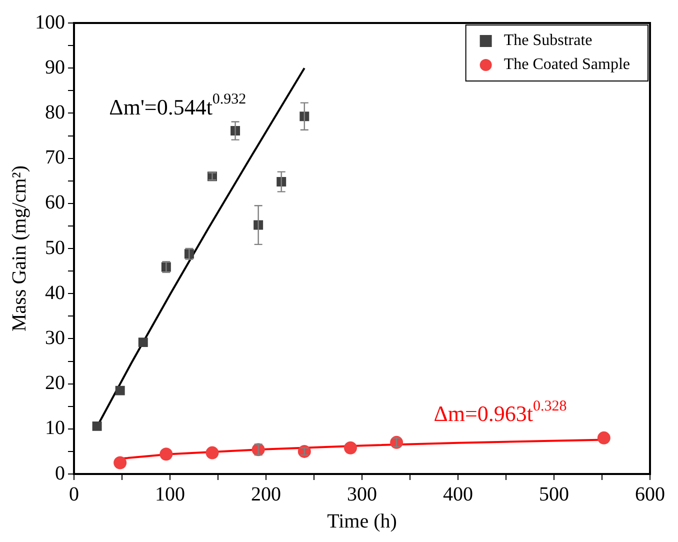 The image size is (678, 542). Describe the element at coordinates (548, 41) in the screenshot. I see `legend-label: The Substrate` at that location.